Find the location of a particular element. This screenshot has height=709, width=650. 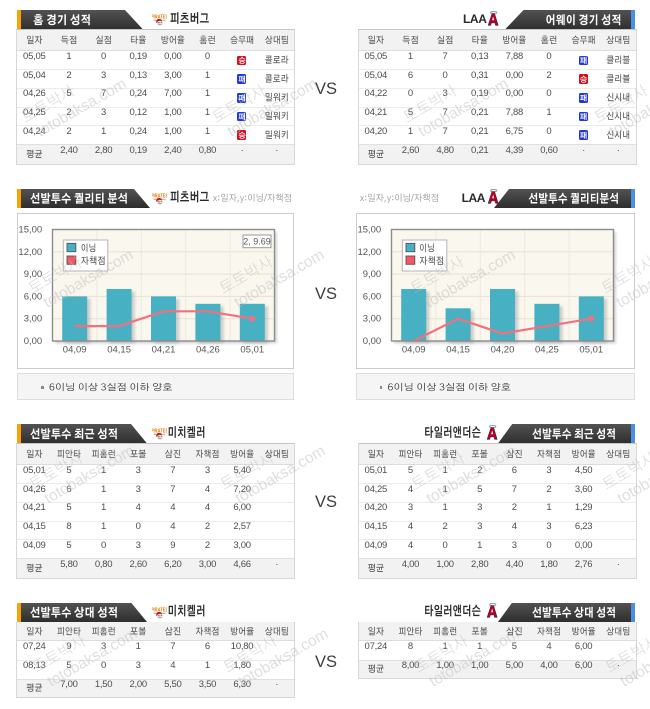

svg-text: 2, 9.69 is located at coordinates (257, 242).